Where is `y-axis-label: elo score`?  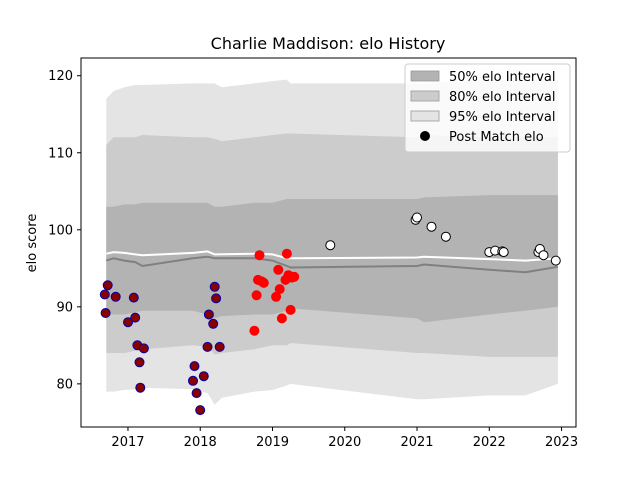
y-axis-label: elo score is located at coordinates (32, 243).